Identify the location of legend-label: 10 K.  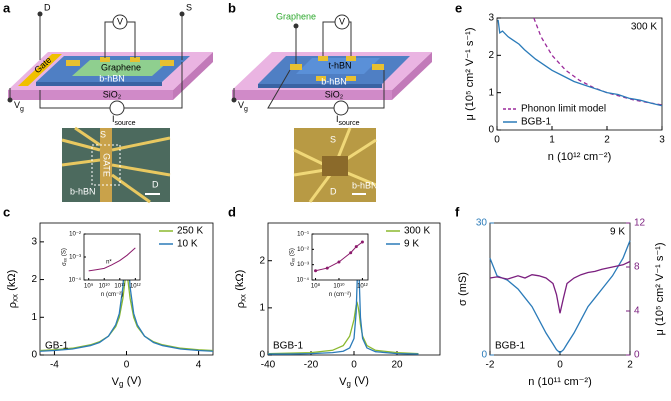
(187, 244).